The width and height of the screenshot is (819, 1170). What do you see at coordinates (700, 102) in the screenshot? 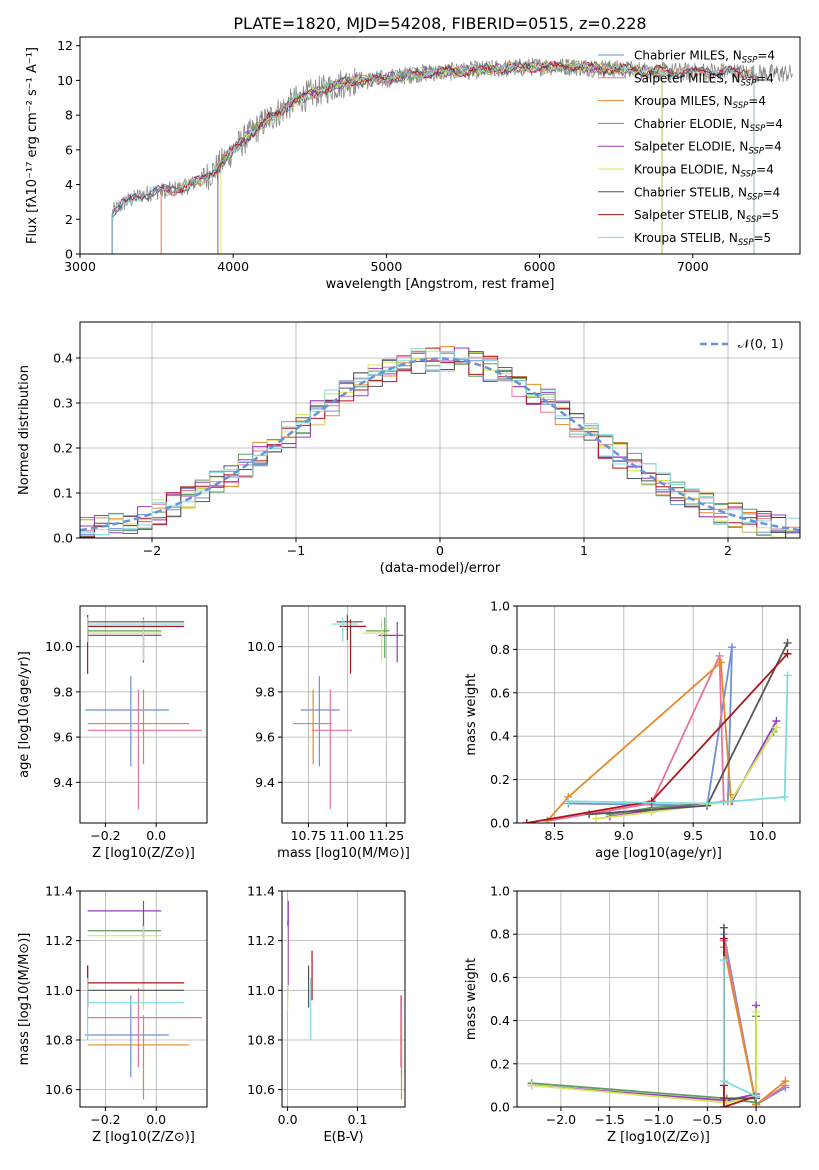
I see `legend-label: Kroupa MILES, NSSP=4` at bounding box center [700, 102].